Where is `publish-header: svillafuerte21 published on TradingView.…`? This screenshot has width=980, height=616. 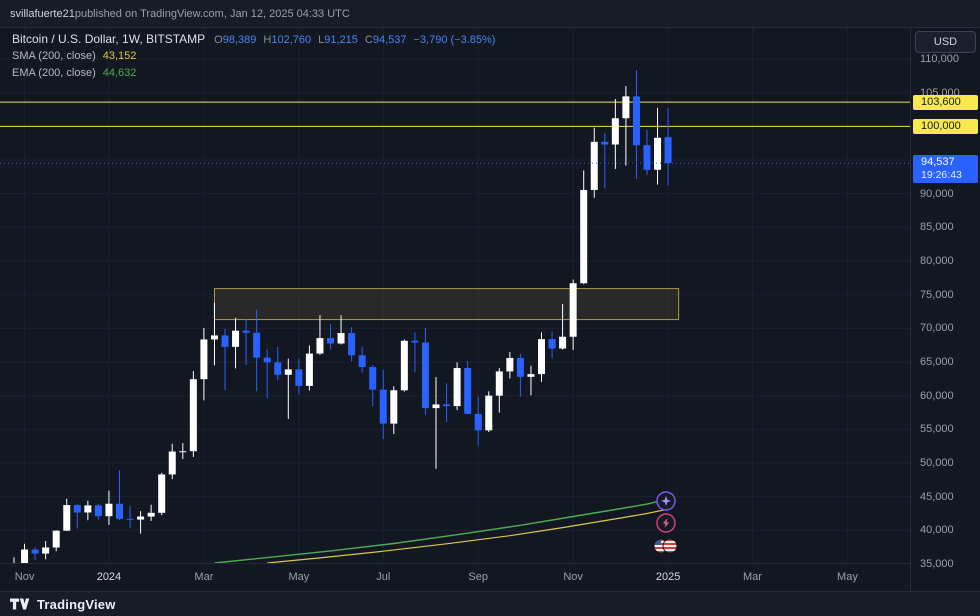
publish-header: svillafuerte21 published on TradingView.… is located at coordinates (490, 14).